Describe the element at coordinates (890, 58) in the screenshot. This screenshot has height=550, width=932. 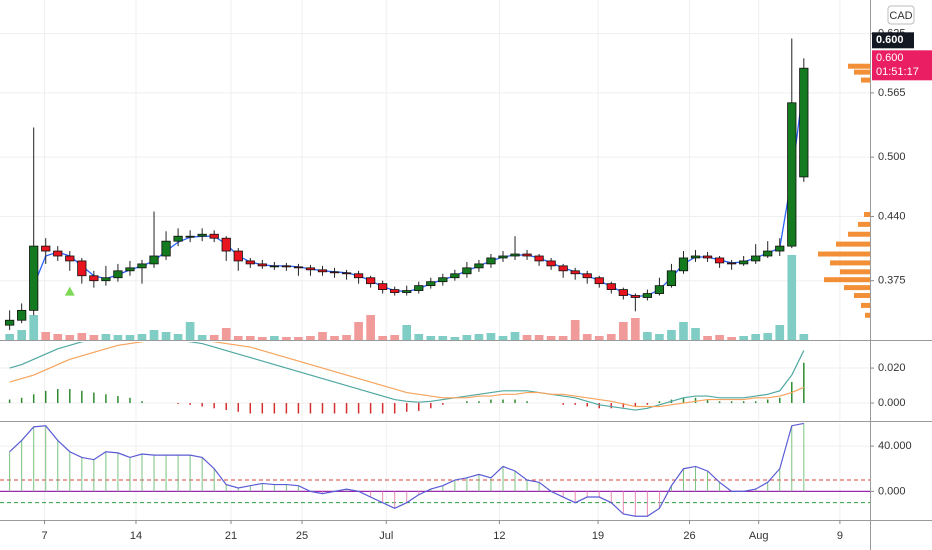
I see `last-price-label: 0.600` at that location.